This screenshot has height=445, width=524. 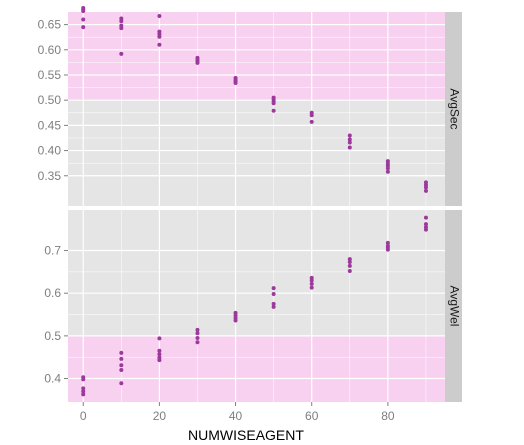 I want to click on x-axis: 0 20 40 60 80, so click(x=237, y=412).